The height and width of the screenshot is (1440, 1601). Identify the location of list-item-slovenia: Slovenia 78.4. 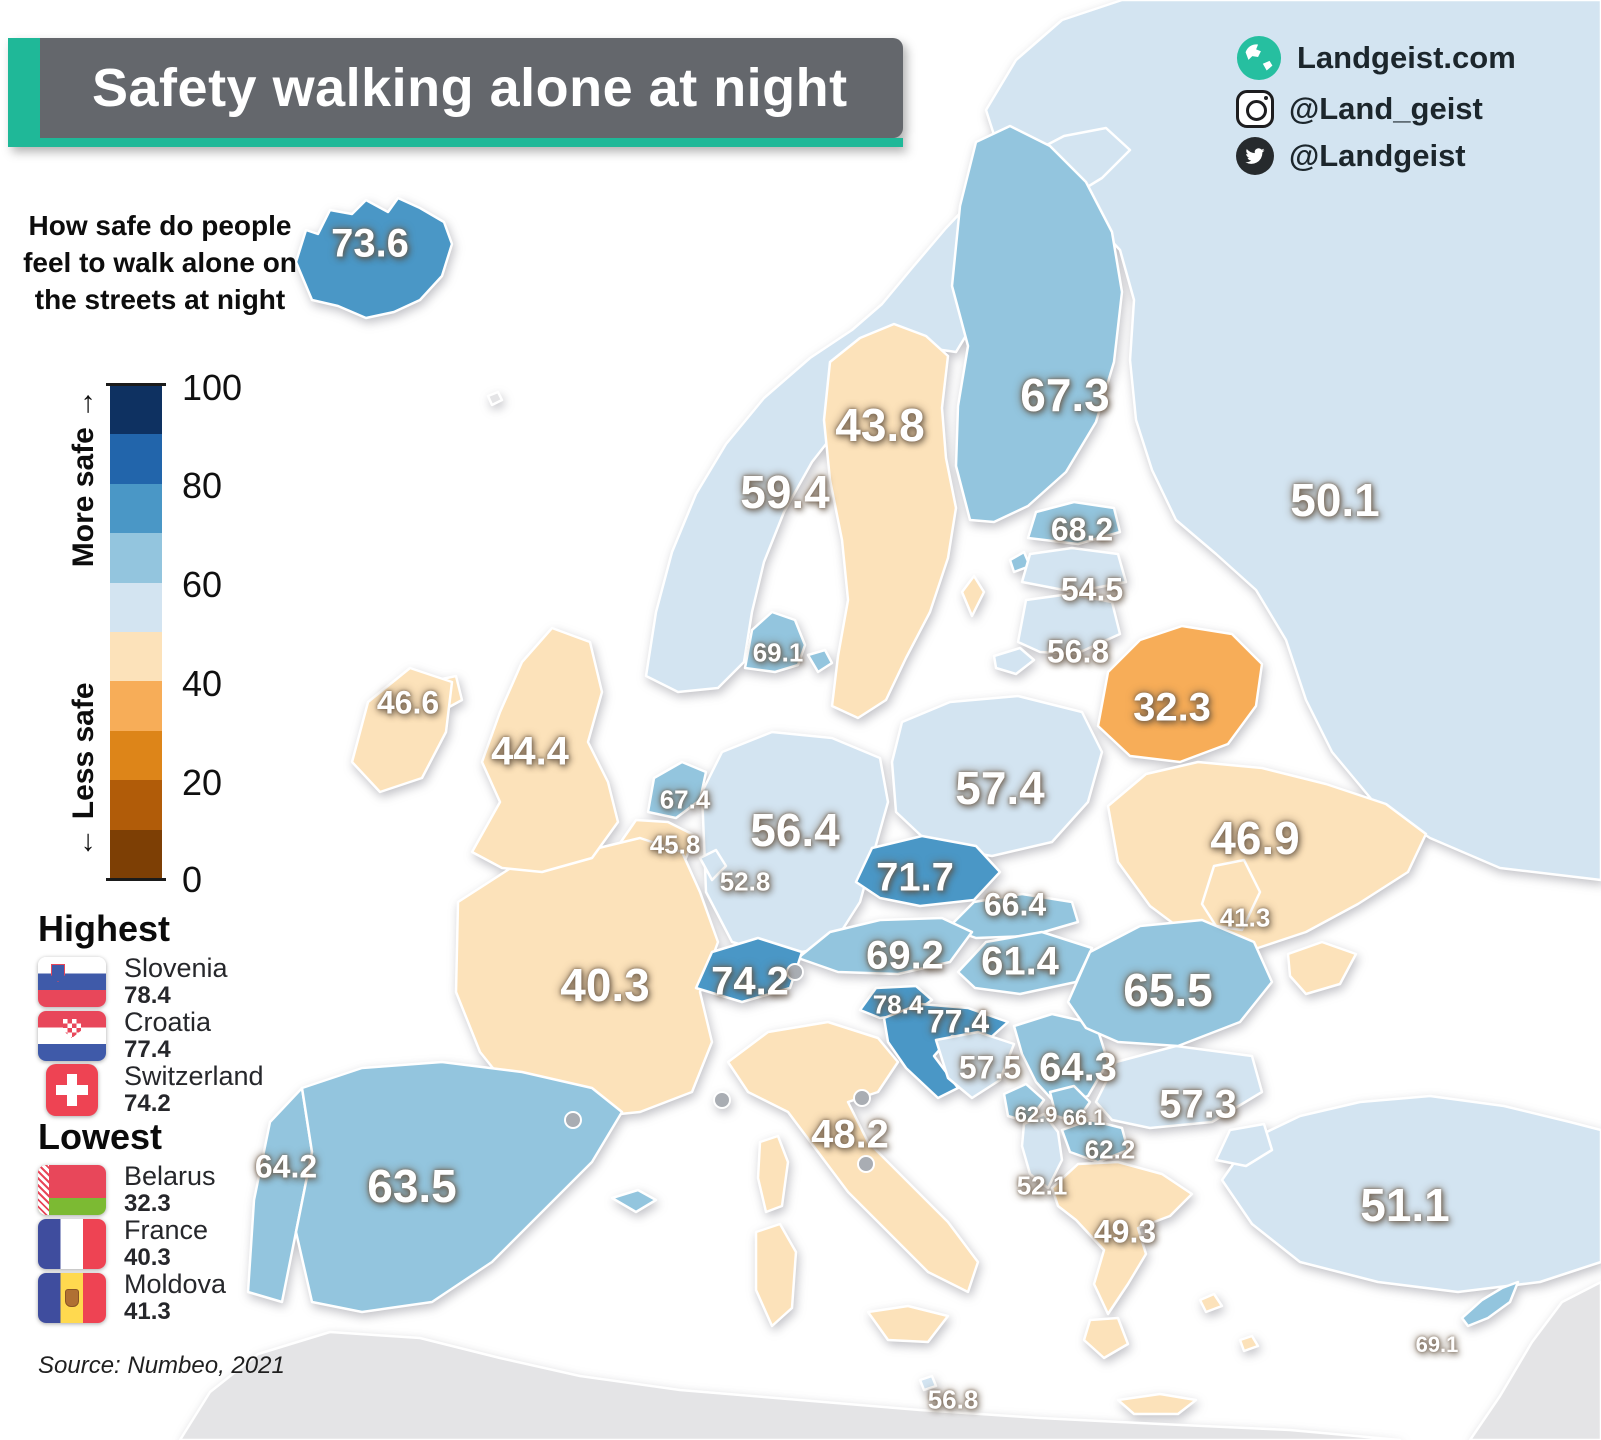
(151, 981).